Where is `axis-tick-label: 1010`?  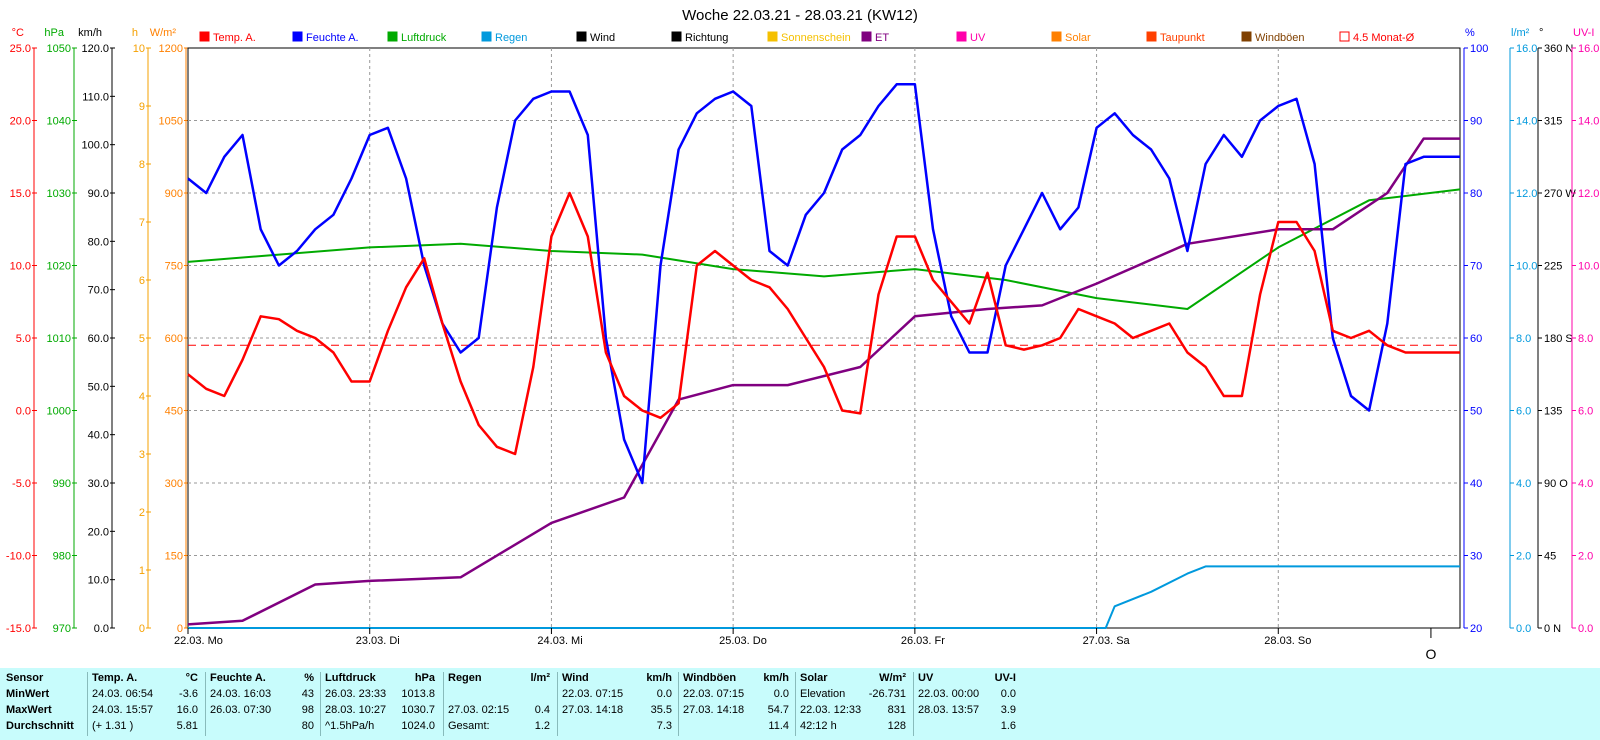
axis-tick-label: 1010 is located at coordinates (59, 339).